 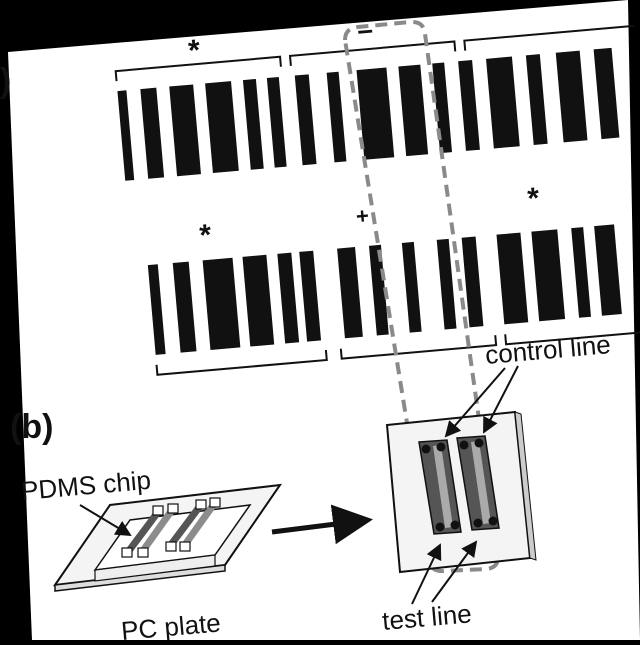 What do you see at coordinates (458, 492) in the screenshot?
I see `device-top-plate` at bounding box center [458, 492].